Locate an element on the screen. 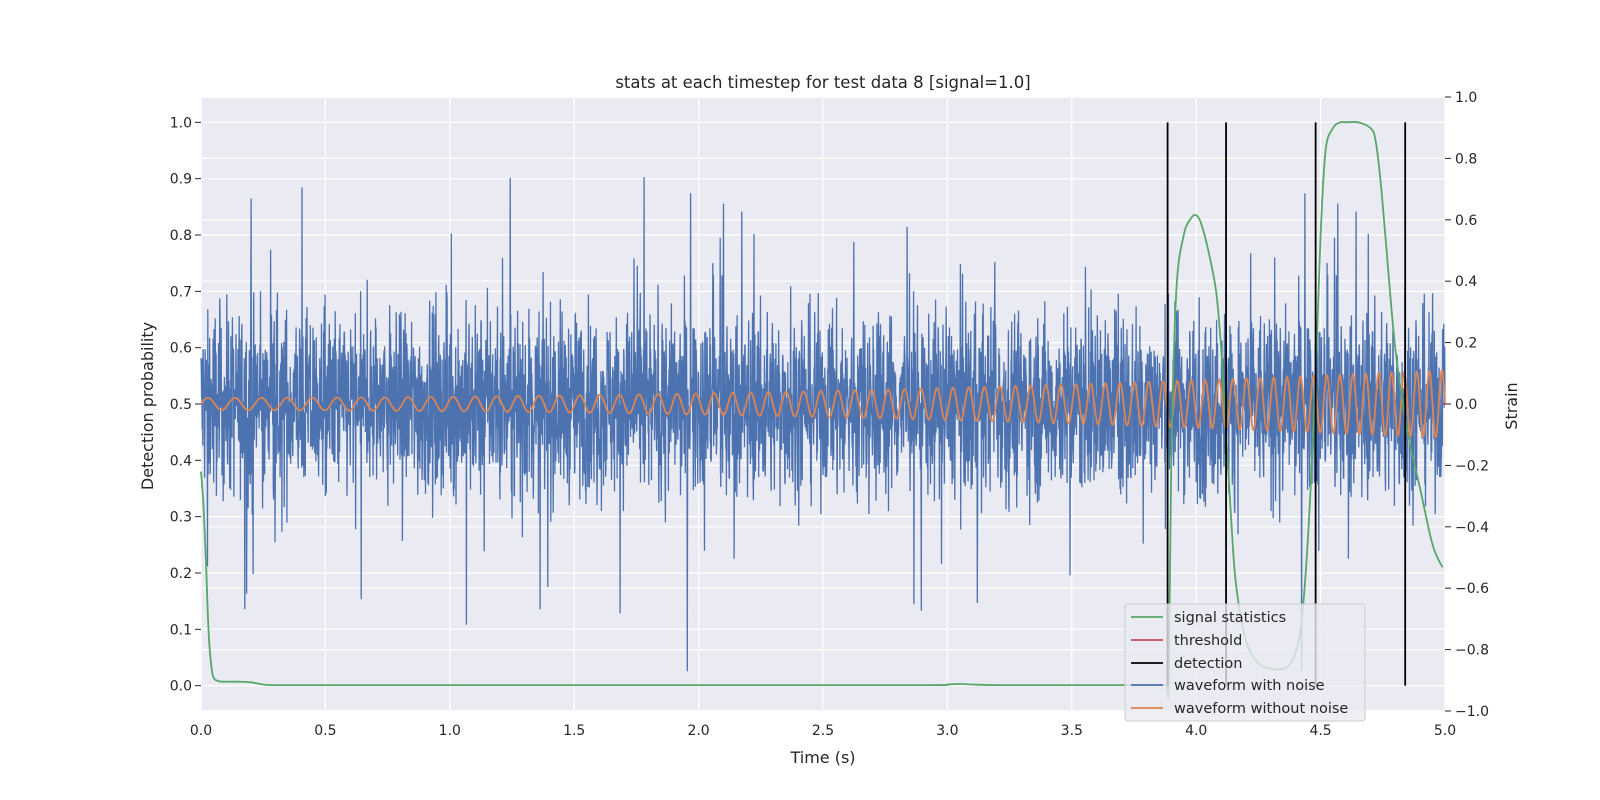 Image resolution: width=1600 pixels, height=800 pixels. legend-entry-waveform-with-noise: waveform with noise is located at coordinates (1228, 686).